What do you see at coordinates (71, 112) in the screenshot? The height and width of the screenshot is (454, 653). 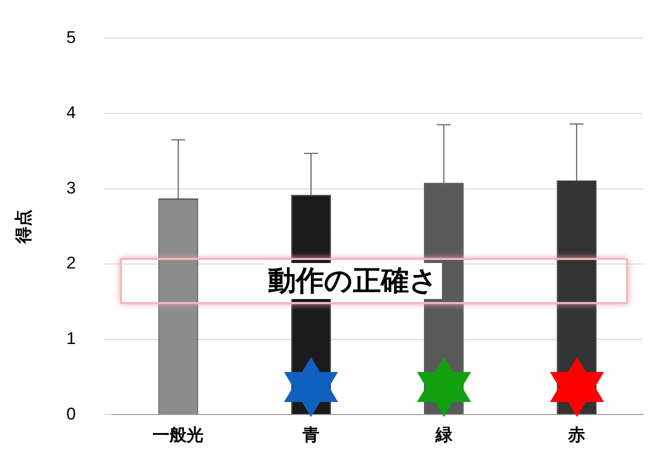 I see `y-tick-label: 4` at bounding box center [71, 112].